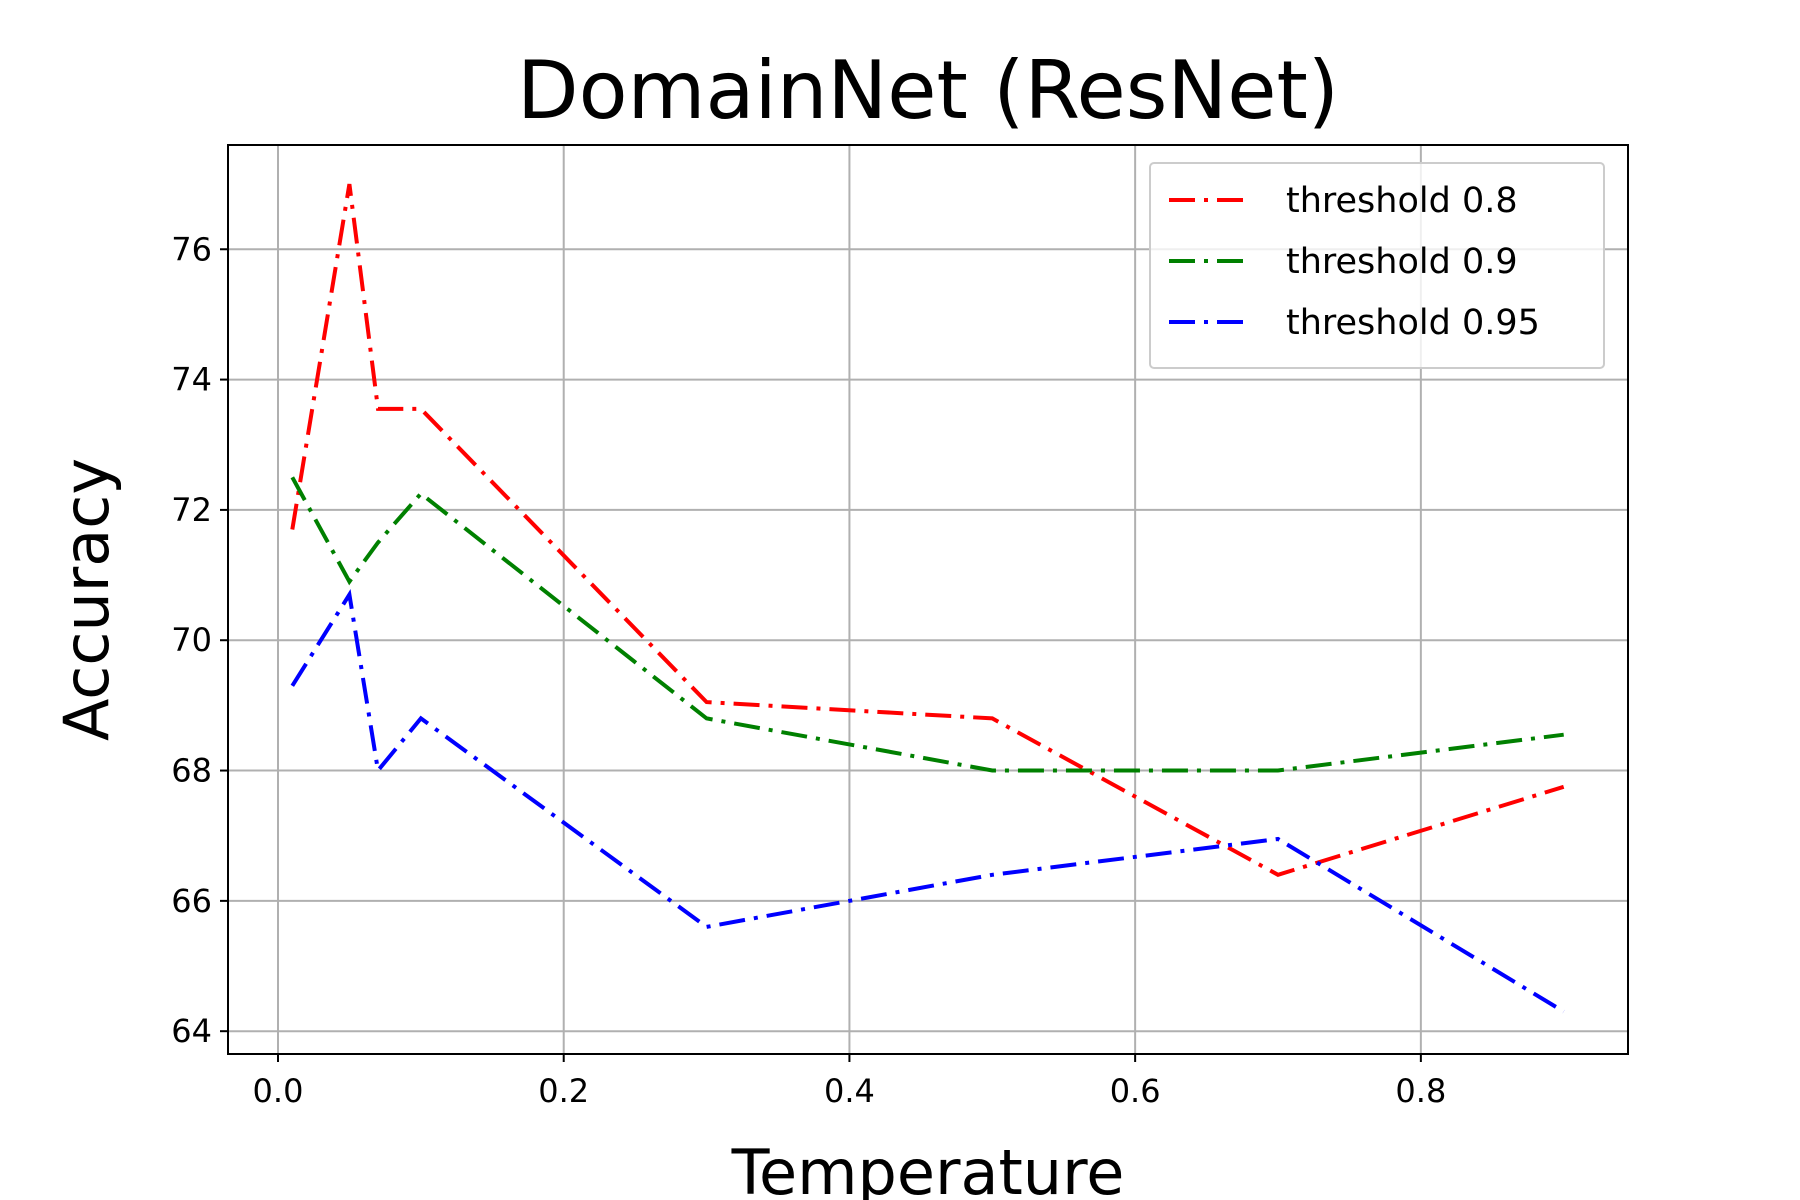  I want to click on x-tick-label: 0.2, so click(563, 1091).